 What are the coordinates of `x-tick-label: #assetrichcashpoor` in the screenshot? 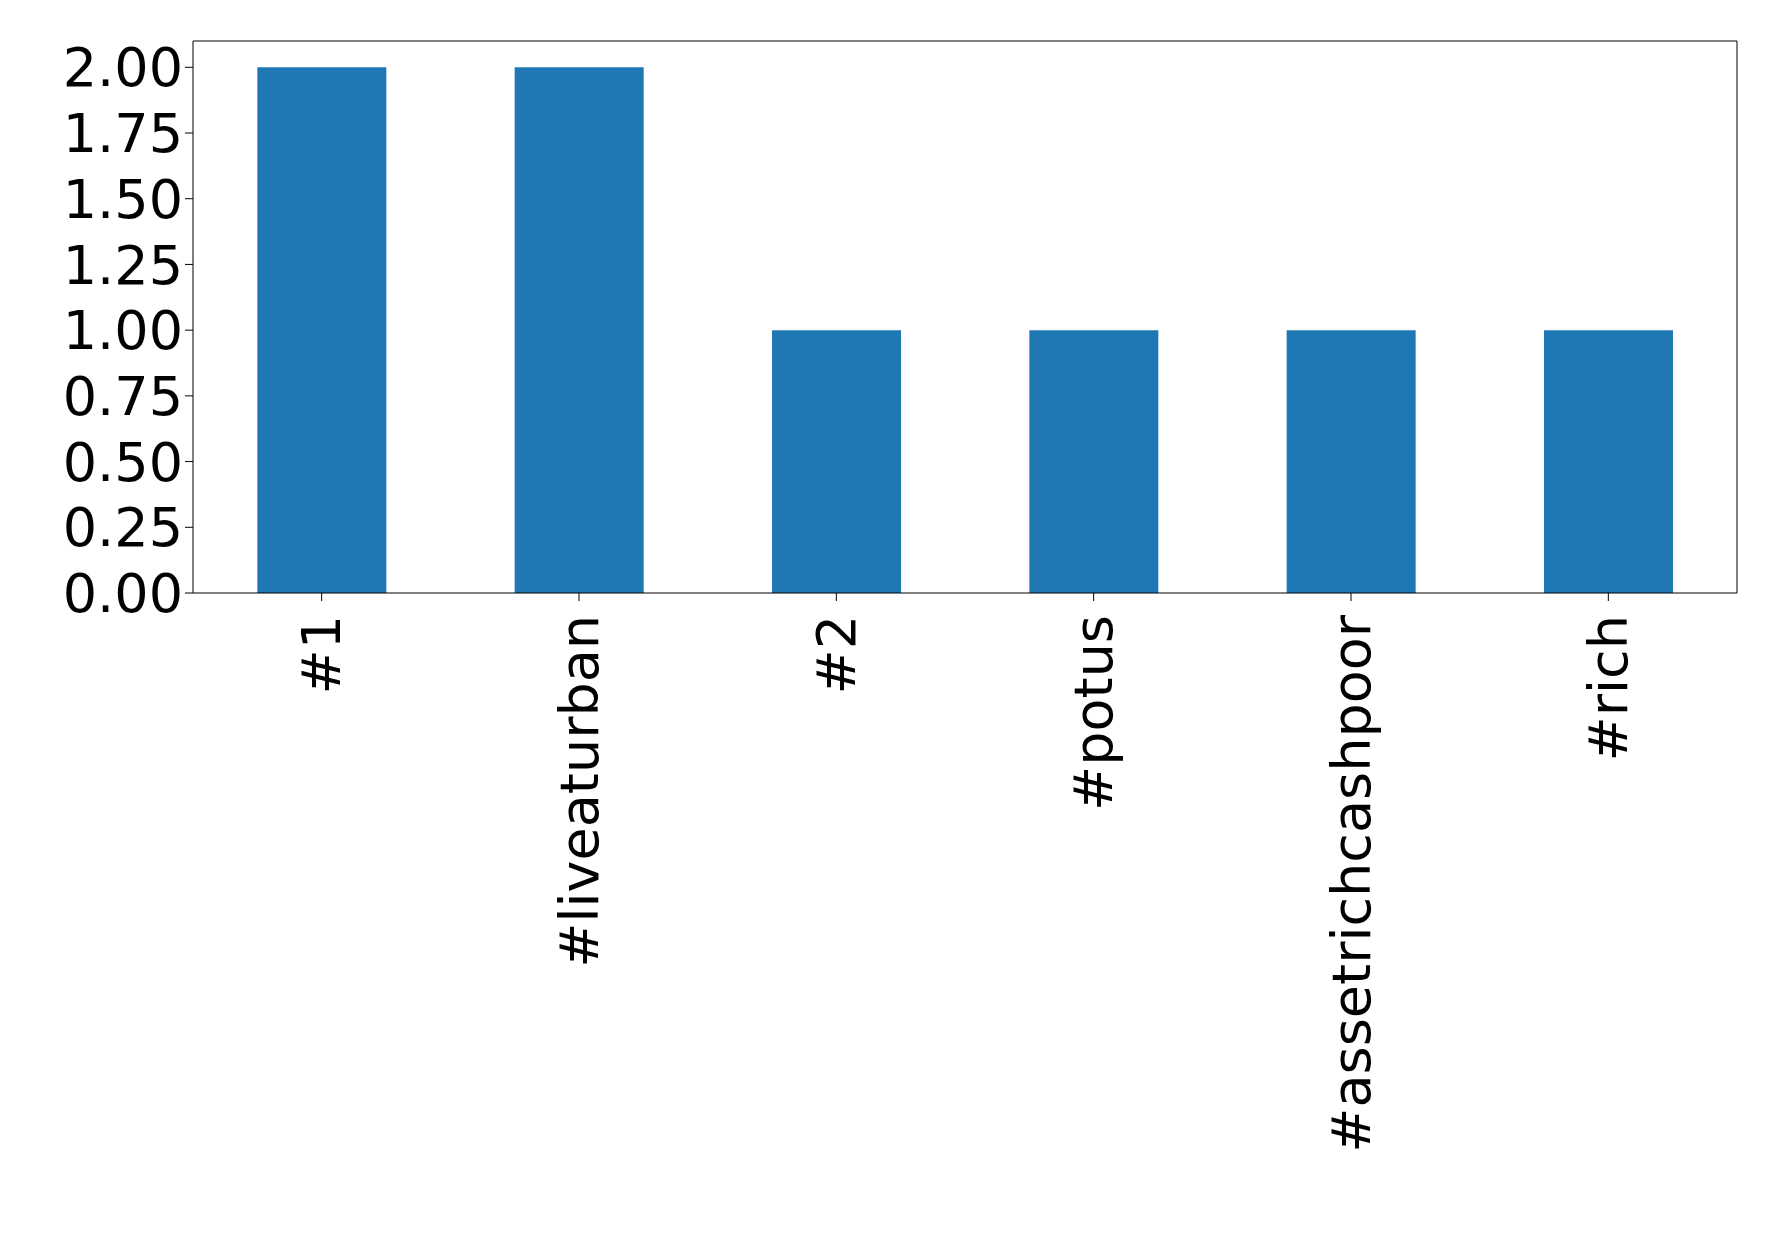 It's located at (1351, 883).